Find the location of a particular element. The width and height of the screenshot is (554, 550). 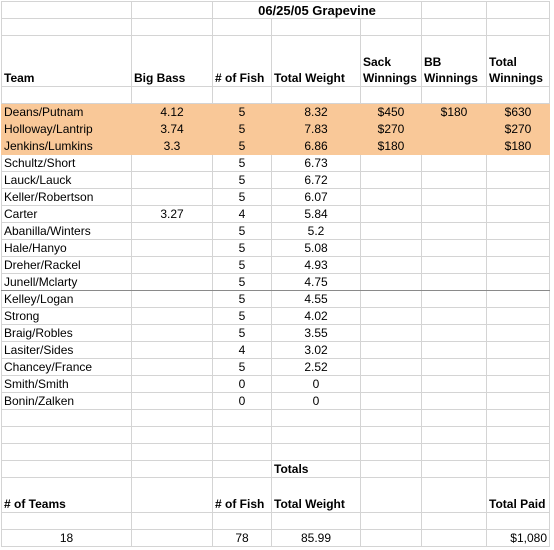

totals-num-teams: 18 is located at coordinates (66, 538).